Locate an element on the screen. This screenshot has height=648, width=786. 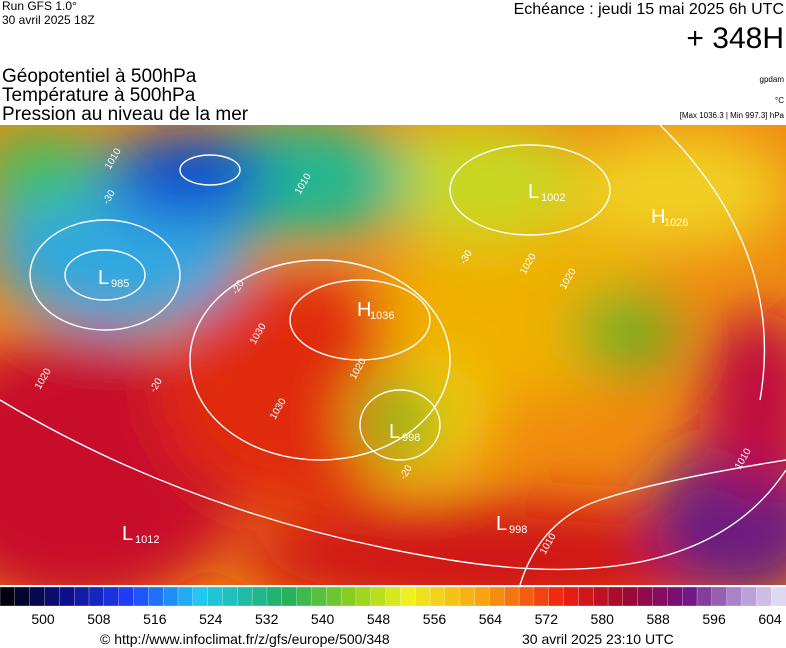
pressure-value: 1026 is located at coordinates (676, 223).